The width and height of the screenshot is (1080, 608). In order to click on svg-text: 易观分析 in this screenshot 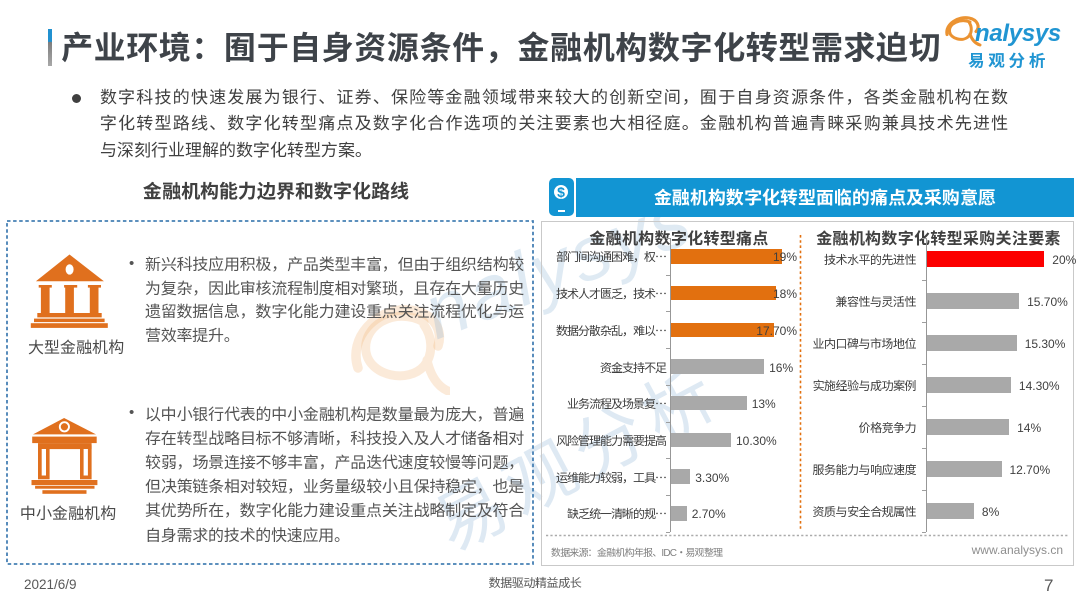, I will do `click(1008, 59)`.